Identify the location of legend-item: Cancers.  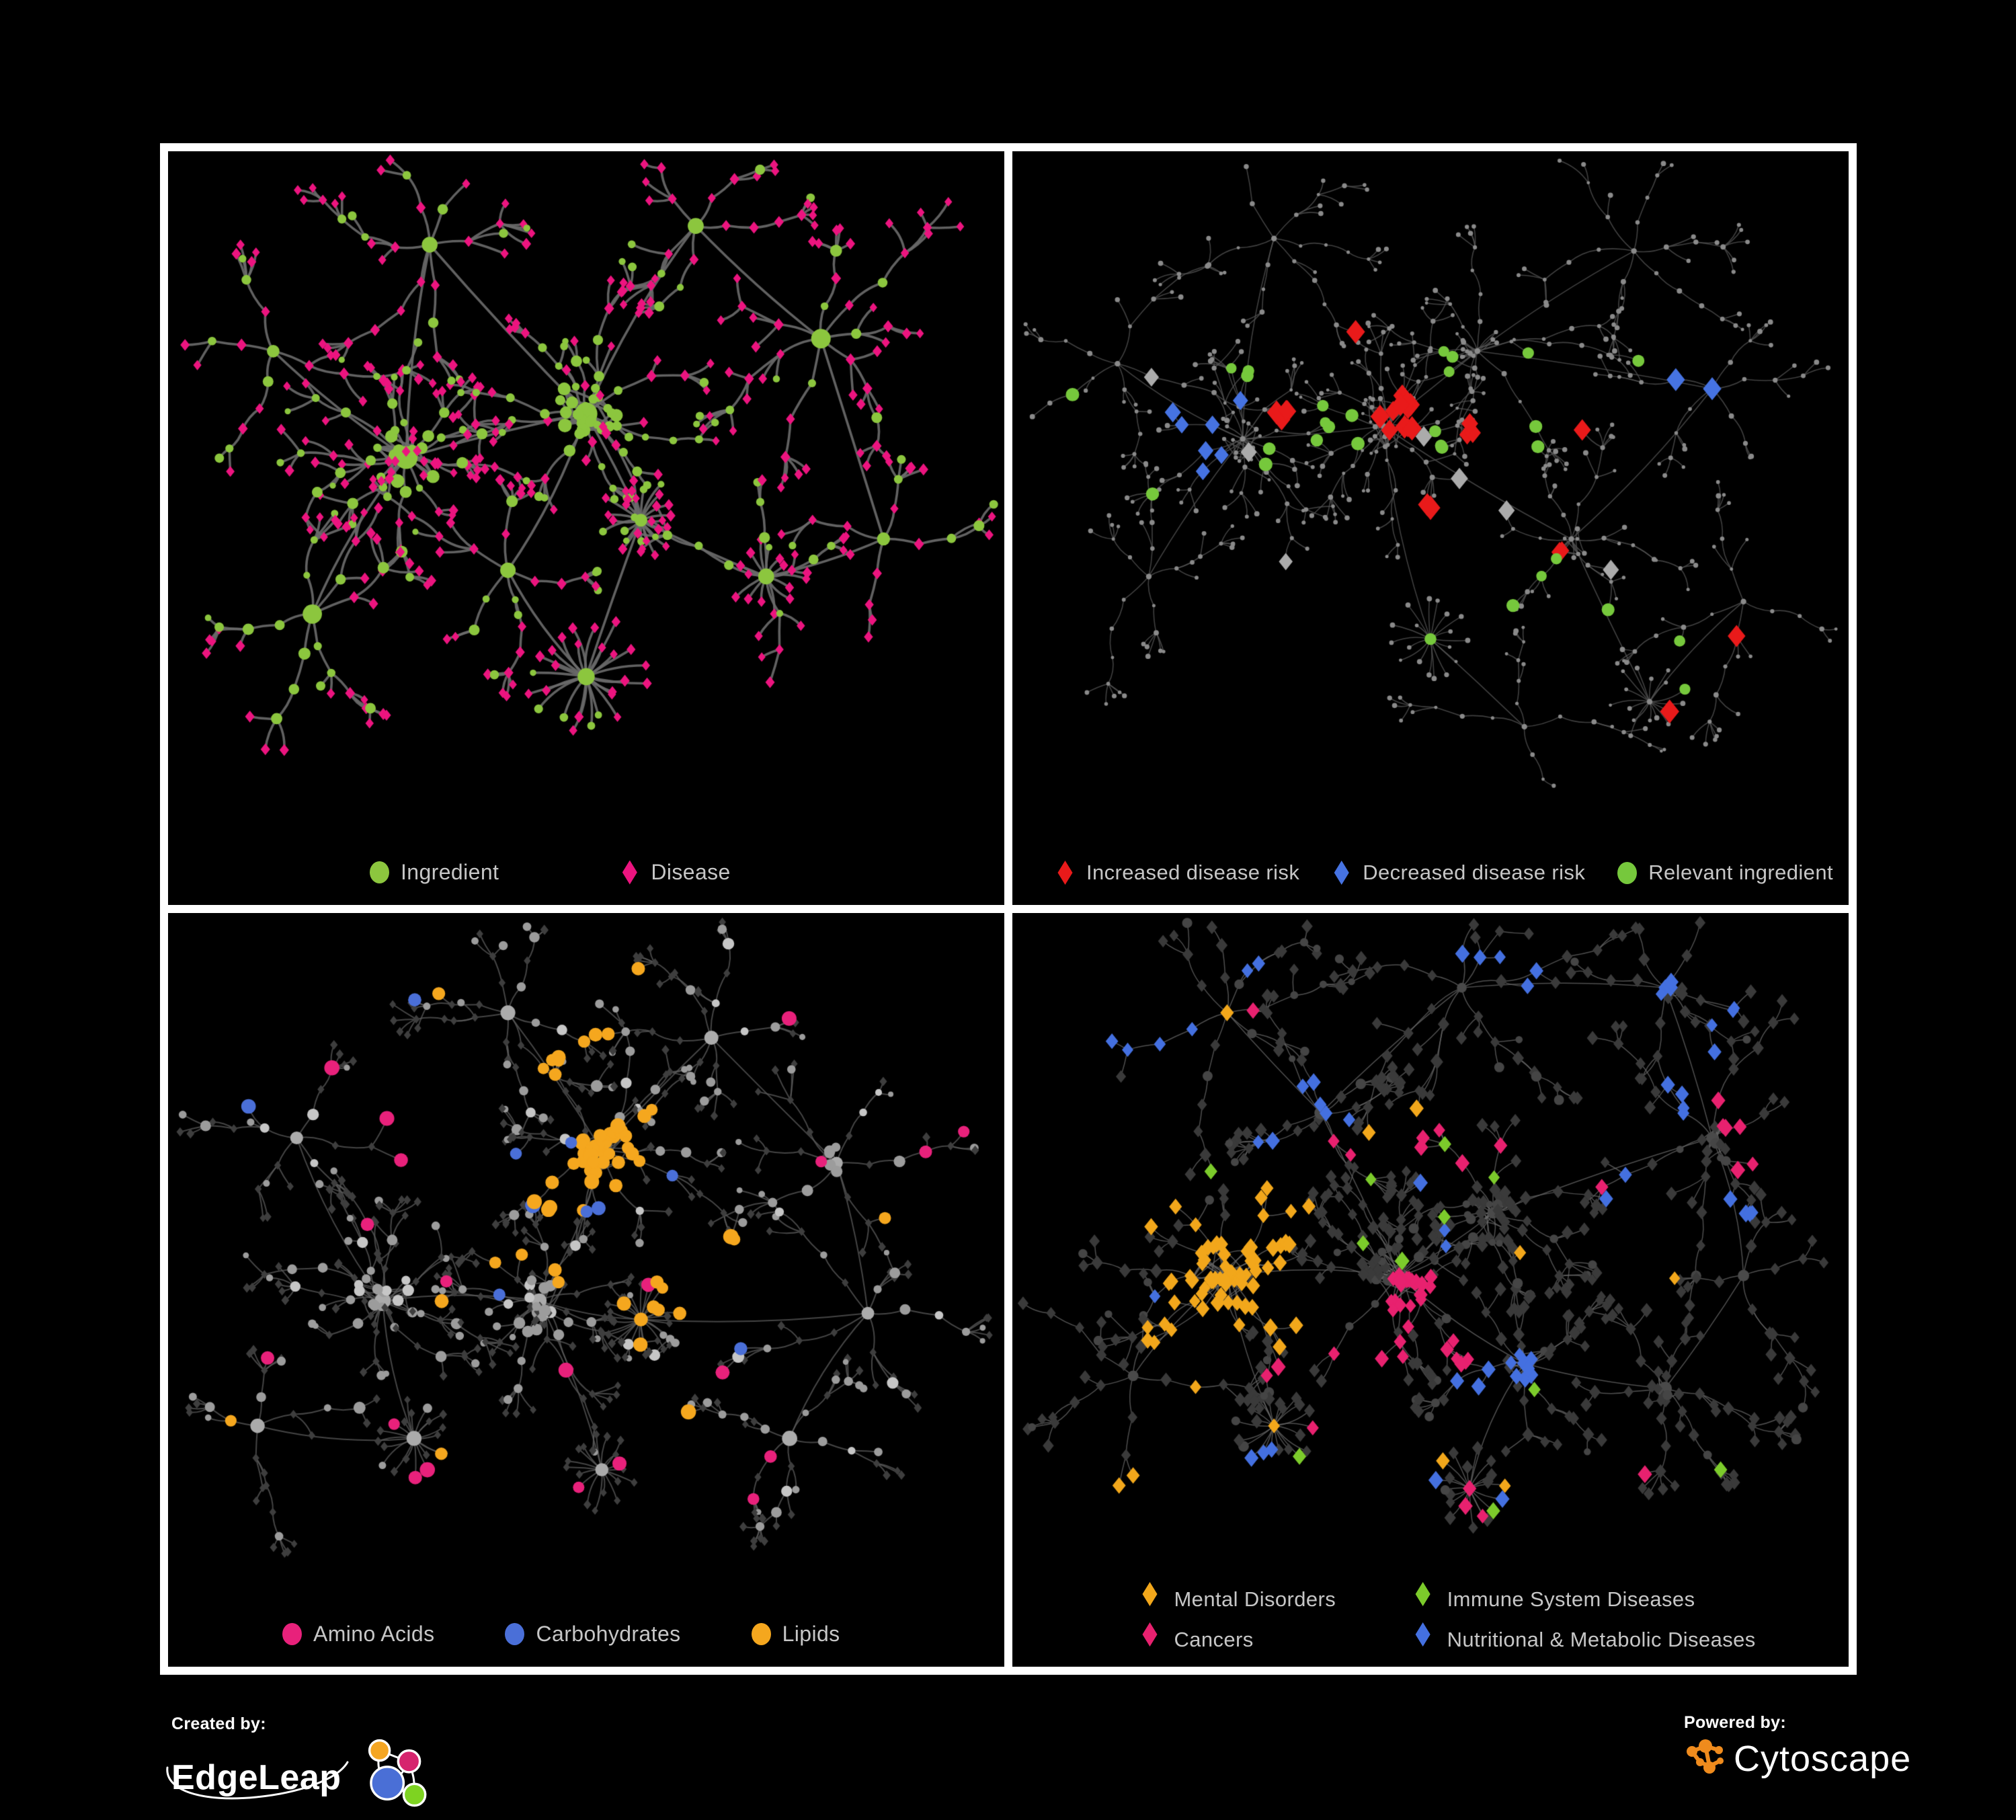
(1238, 1637).